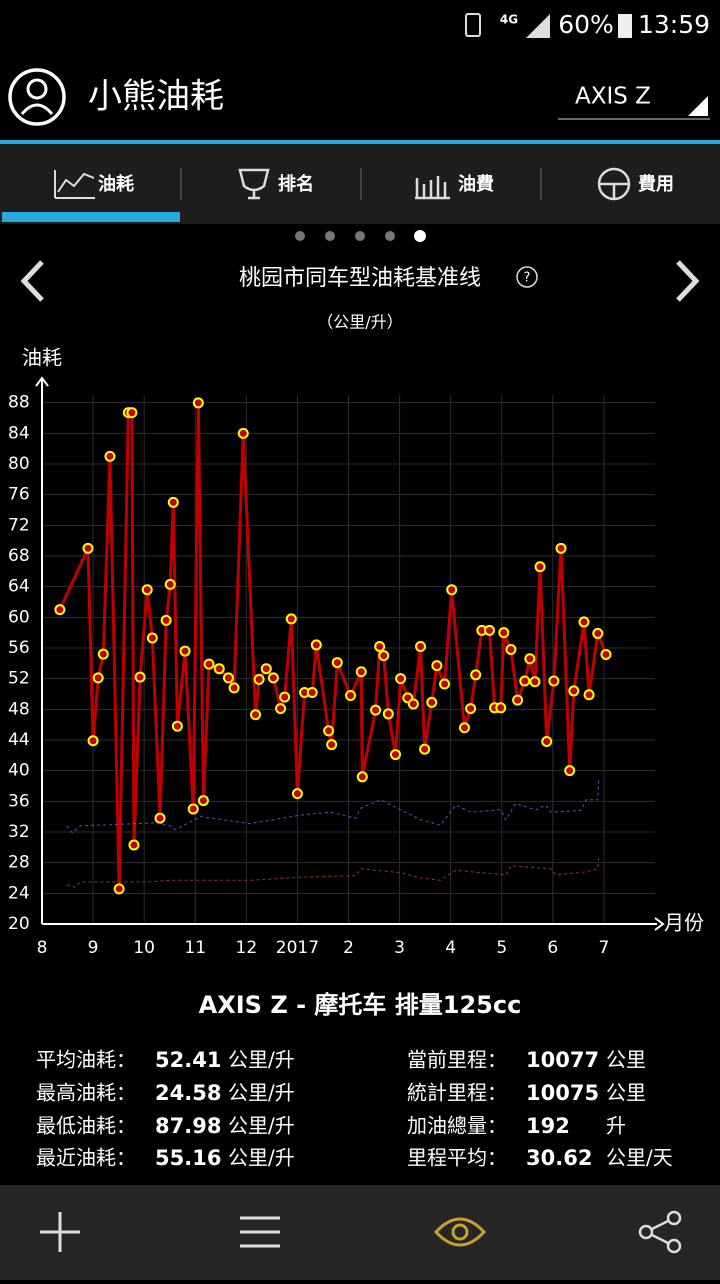 The image size is (720, 1284). I want to click on add-button, so click(60, 1232).